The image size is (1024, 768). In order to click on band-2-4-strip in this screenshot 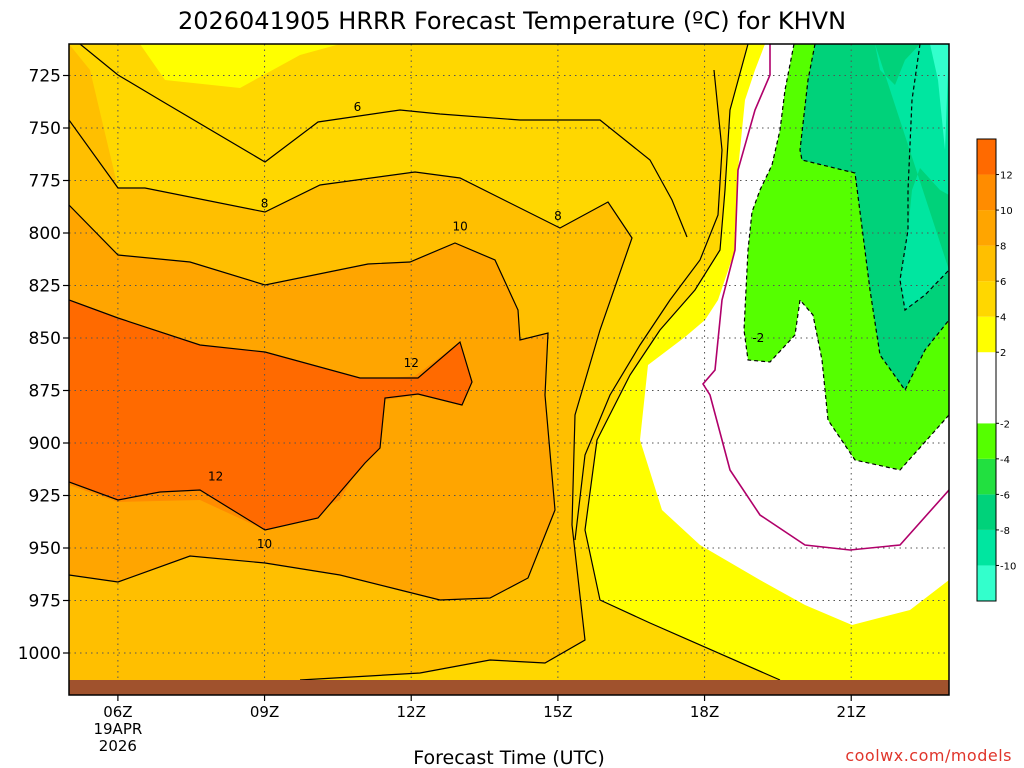, I will do `click(204, 66)`.